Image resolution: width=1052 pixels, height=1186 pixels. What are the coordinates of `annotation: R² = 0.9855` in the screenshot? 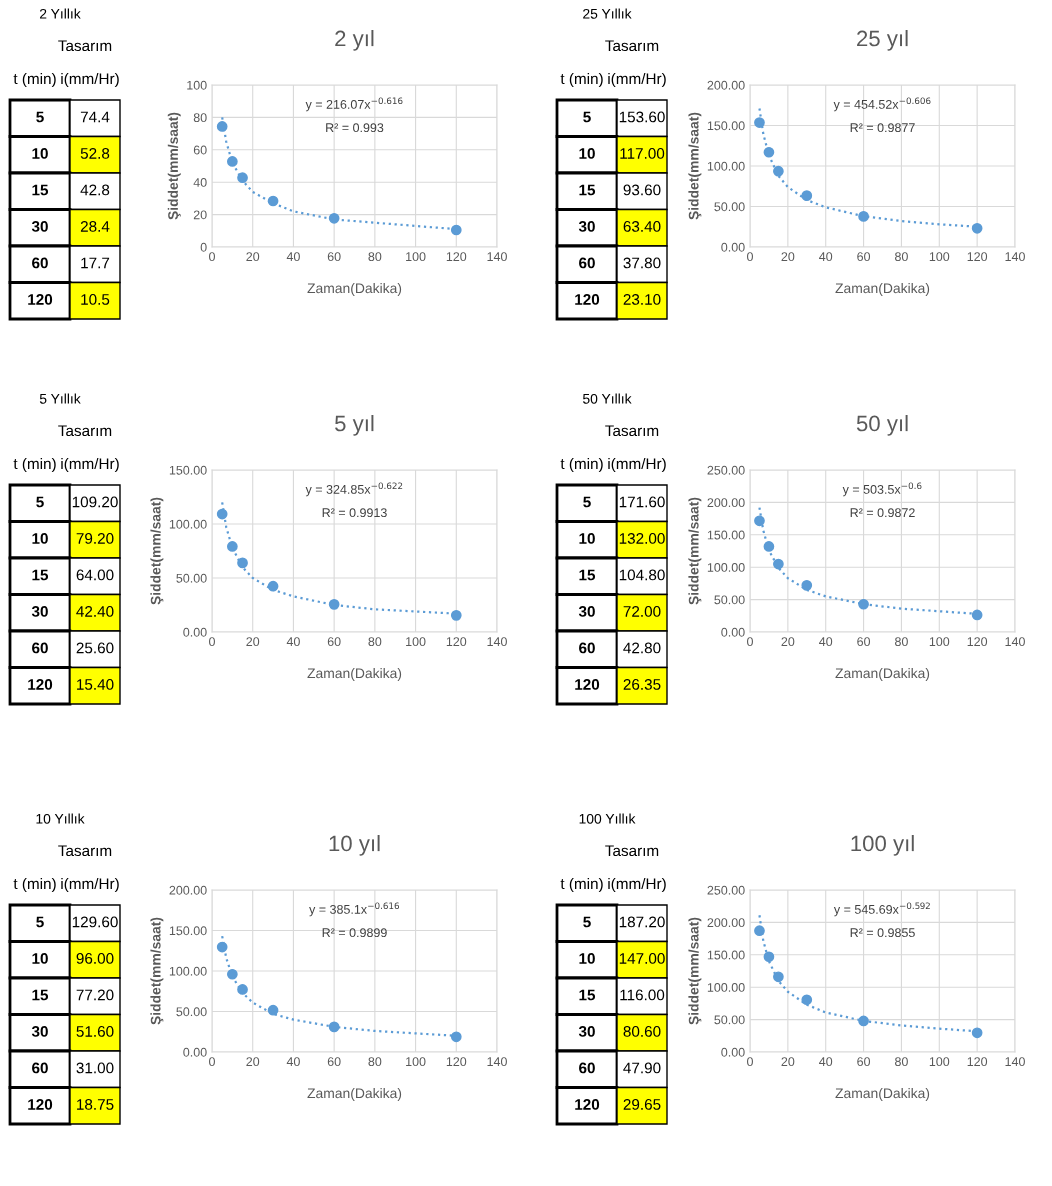 It's located at (882, 933).